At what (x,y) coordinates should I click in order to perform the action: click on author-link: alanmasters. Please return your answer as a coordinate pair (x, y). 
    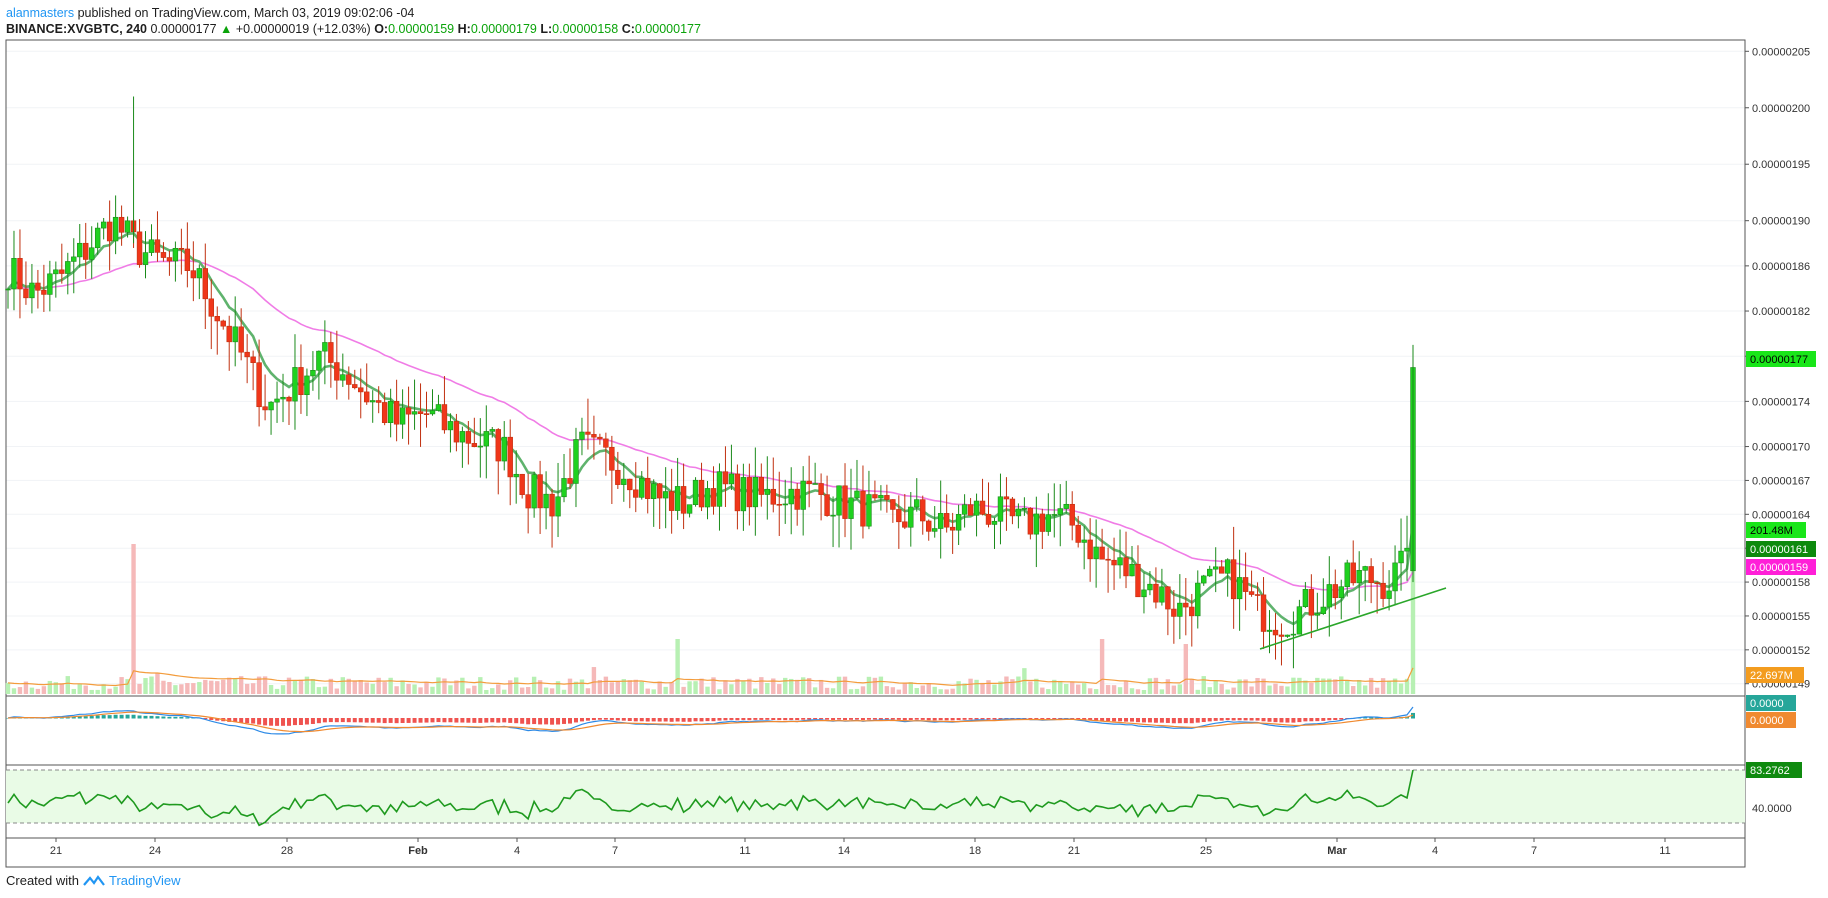
    Looking at the image, I should click on (40, 13).